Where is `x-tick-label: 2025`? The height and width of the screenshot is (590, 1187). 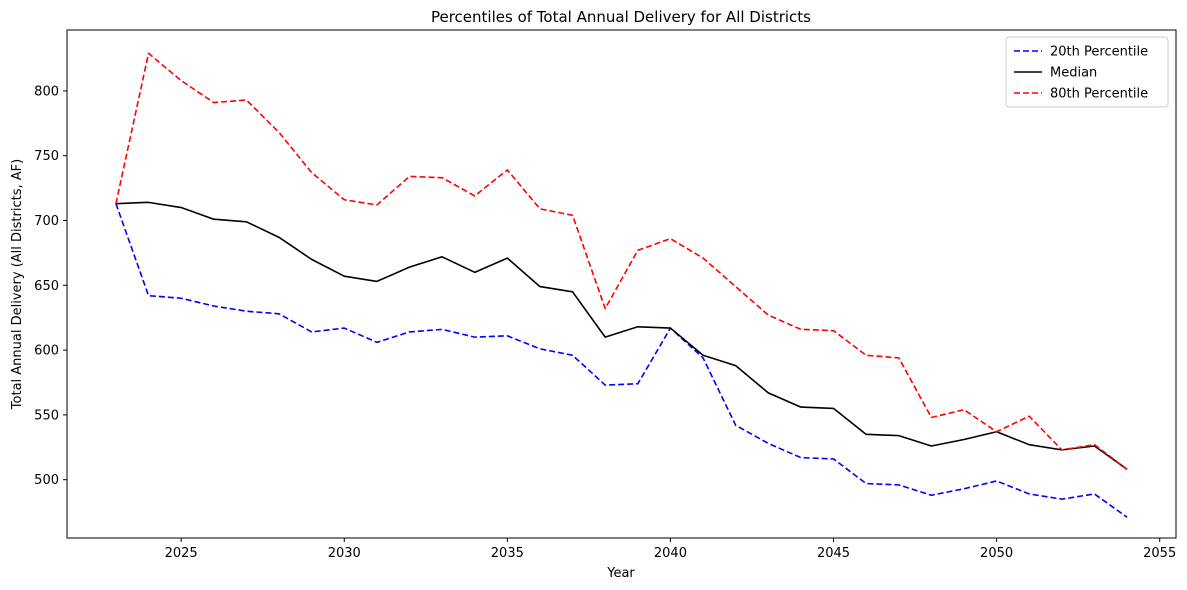
x-tick-label: 2025 is located at coordinates (181, 553).